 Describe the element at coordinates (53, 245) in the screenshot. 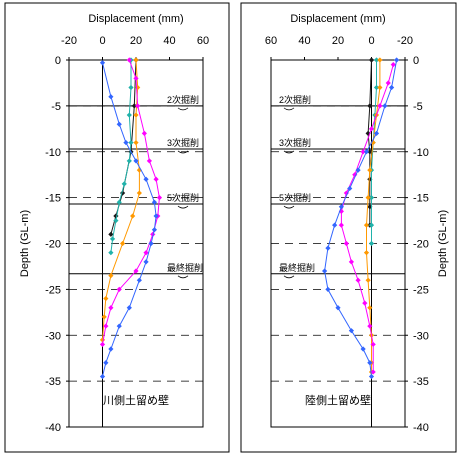

I see `panel1-y-tick-label: -20` at that location.